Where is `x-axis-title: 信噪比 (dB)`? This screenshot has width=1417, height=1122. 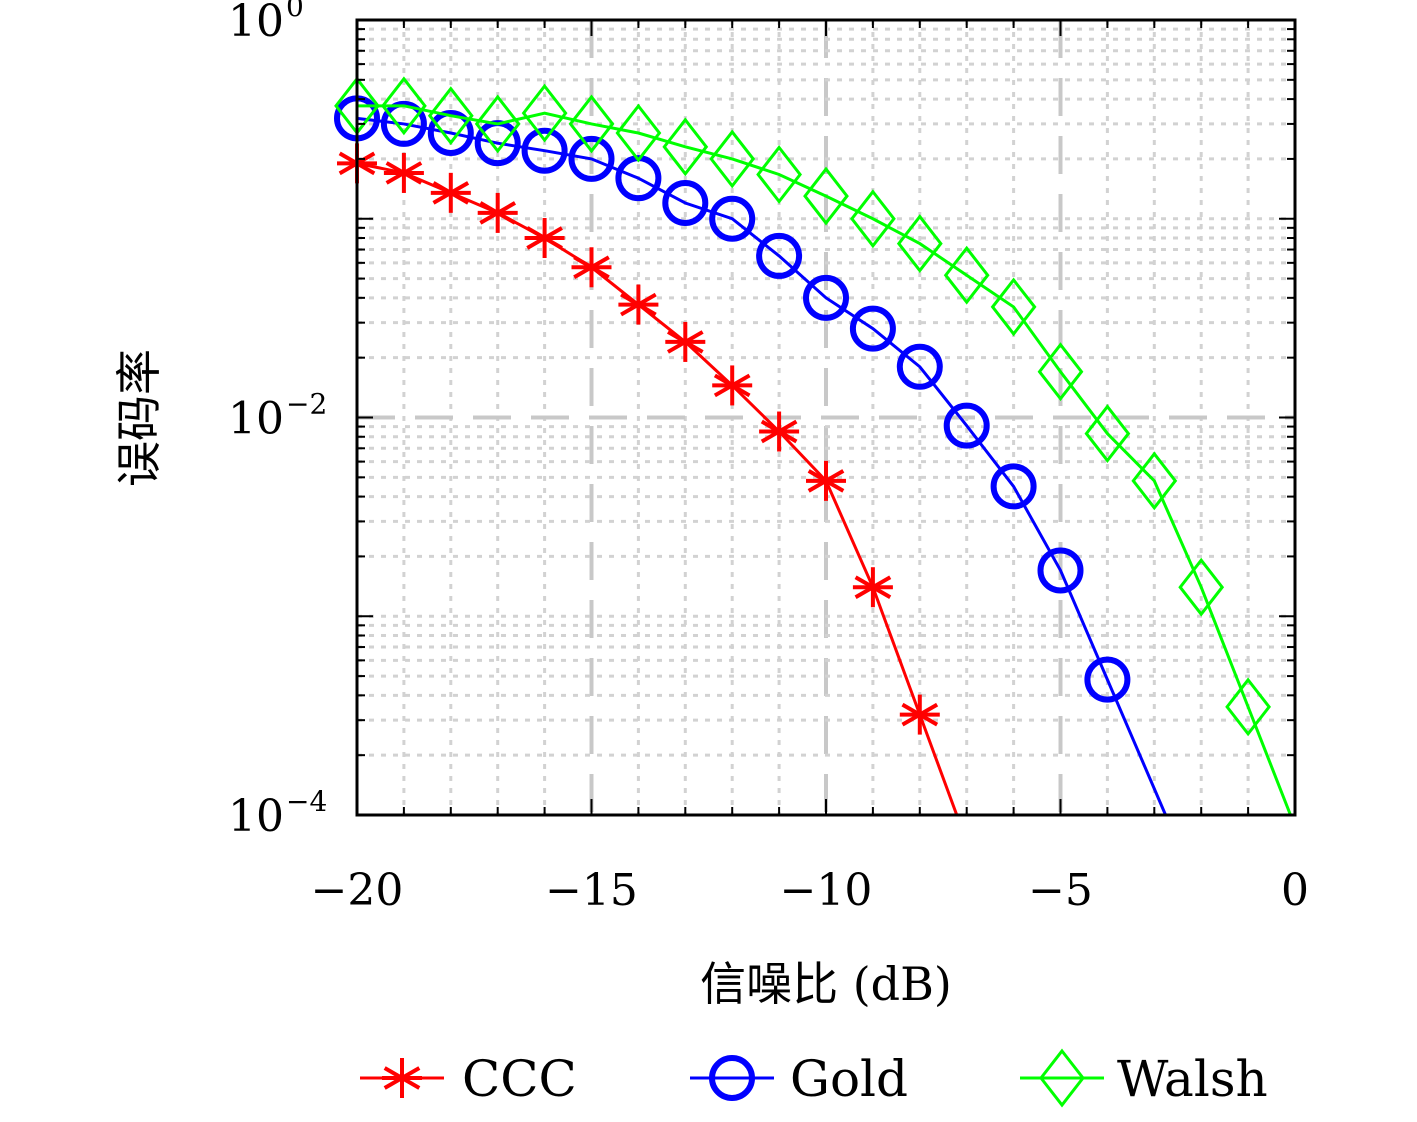 x-axis-title: 信噪比 (dB) is located at coordinates (826, 984).